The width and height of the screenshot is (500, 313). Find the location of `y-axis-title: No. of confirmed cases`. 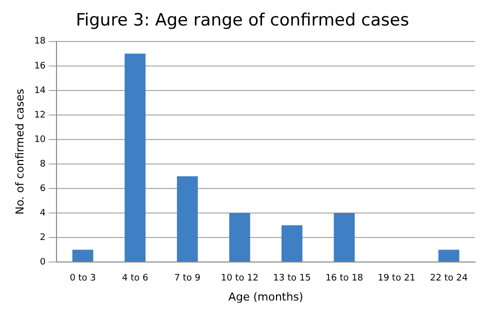

y-axis-title: No. of confirmed cases is located at coordinates (19, 151).